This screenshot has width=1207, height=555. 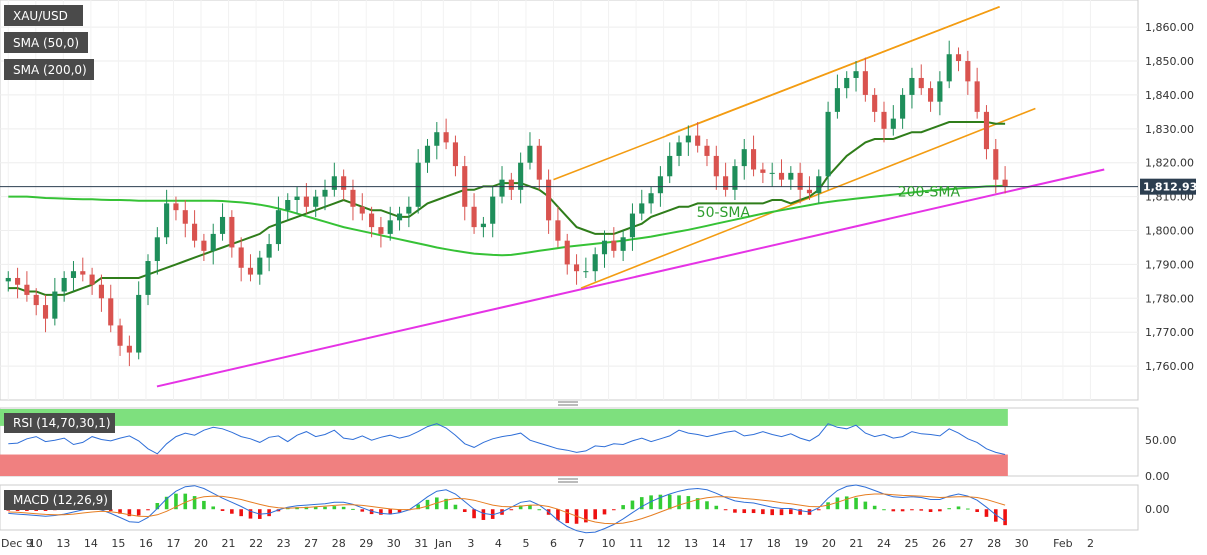 I want to click on macd-signal-line, so click(x=507, y=509).